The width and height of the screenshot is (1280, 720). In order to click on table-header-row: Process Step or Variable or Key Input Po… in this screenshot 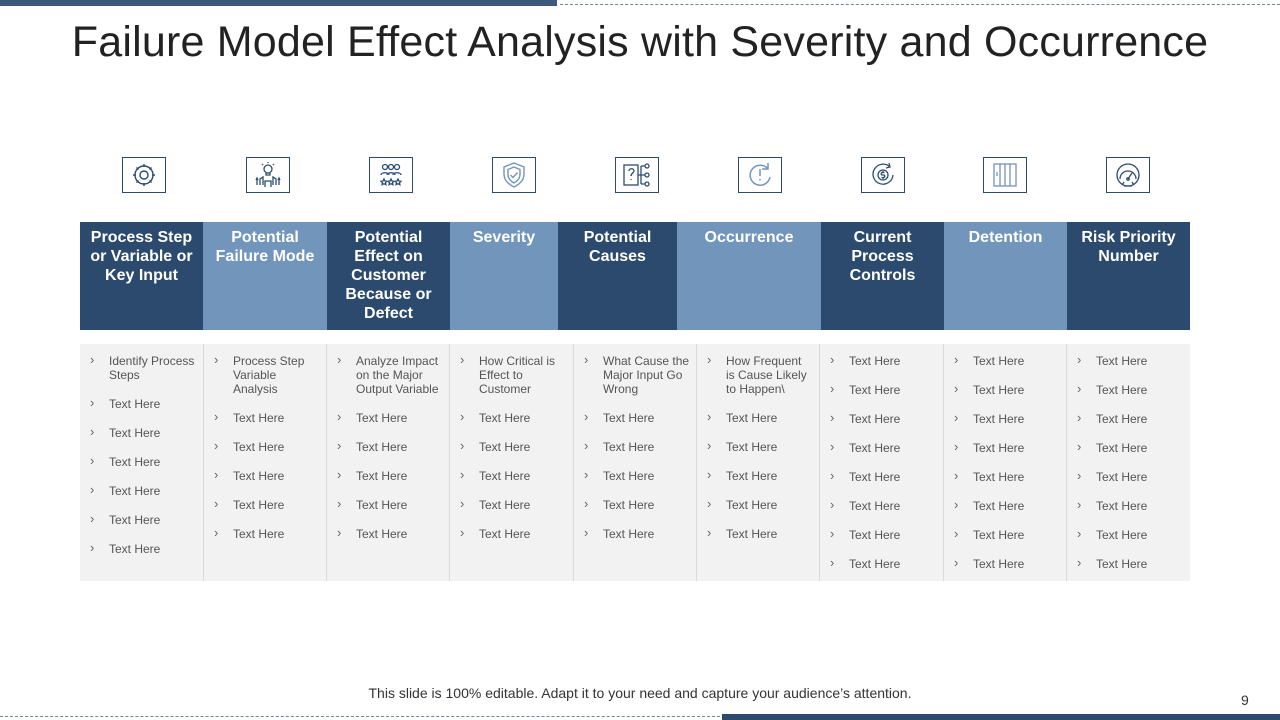, I will do `click(635, 276)`.